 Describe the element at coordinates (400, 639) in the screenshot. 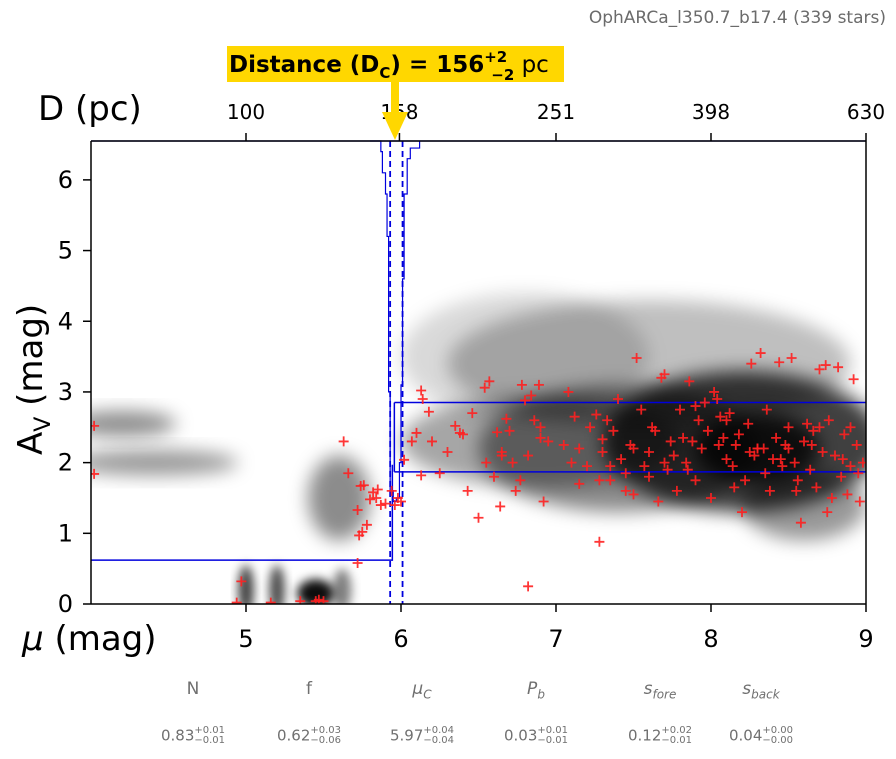

I see `x-tick-label: 6` at that location.